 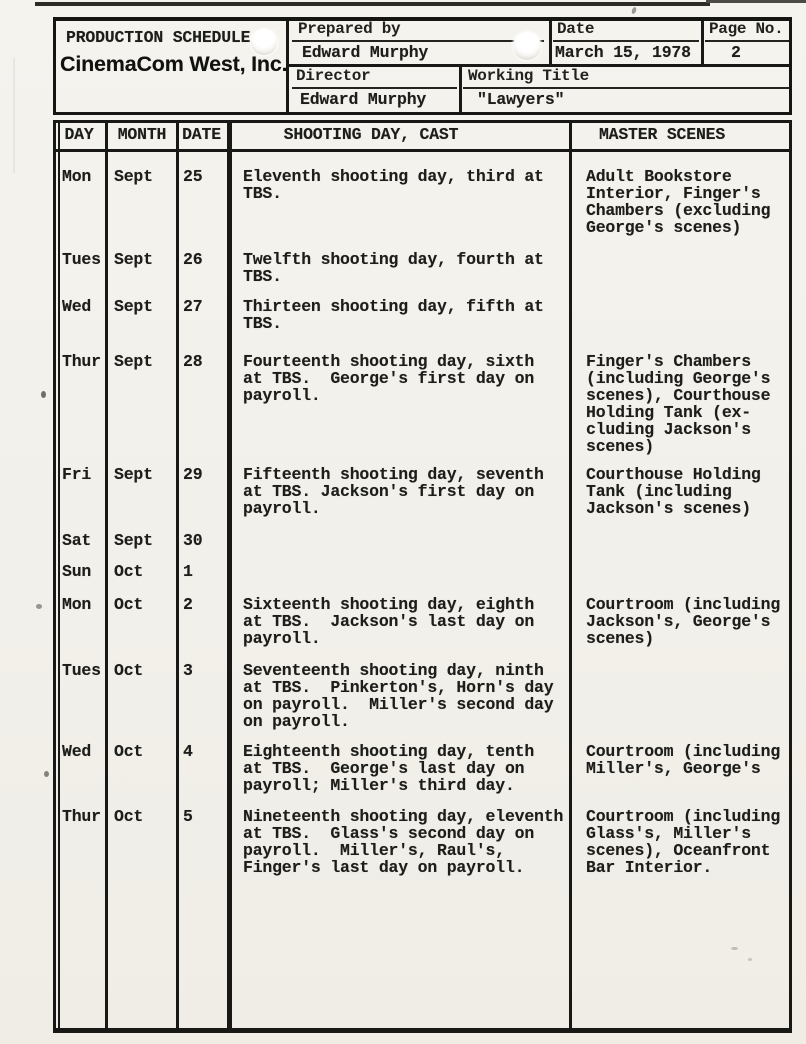 What do you see at coordinates (570, 576) in the screenshot?
I see `column-divider-shooting-master` at bounding box center [570, 576].